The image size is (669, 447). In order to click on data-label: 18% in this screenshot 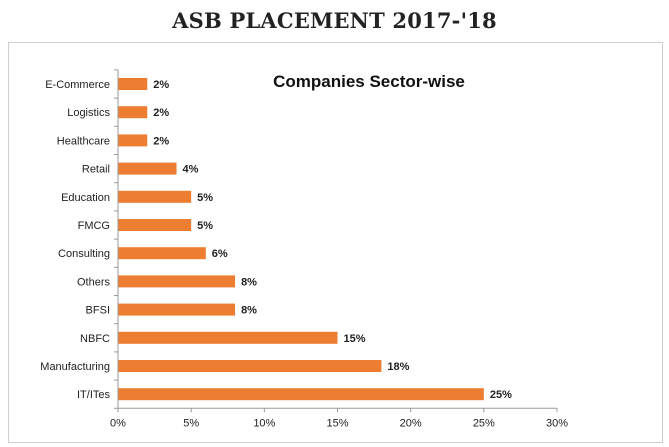, I will do `click(398, 367)`.